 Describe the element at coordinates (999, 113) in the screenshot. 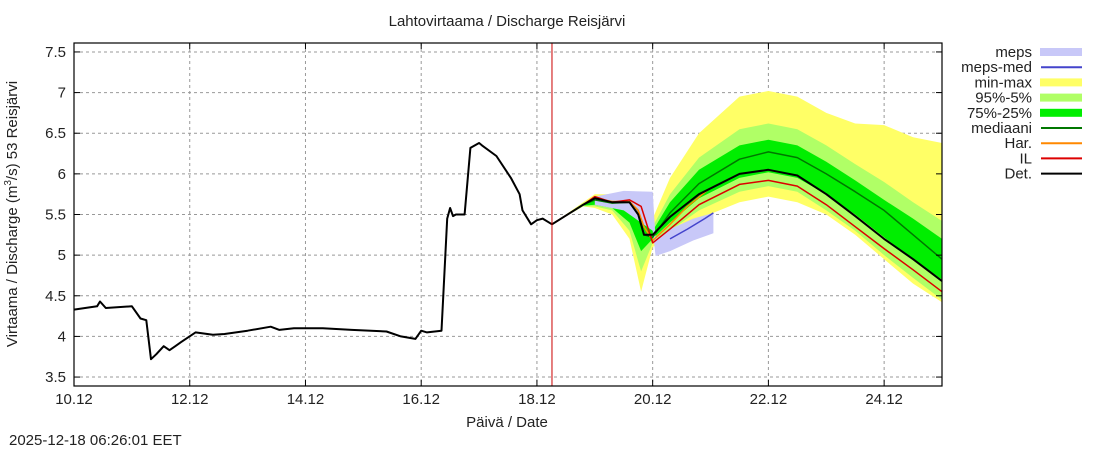

I see `legend-label: 75%-25%` at that location.